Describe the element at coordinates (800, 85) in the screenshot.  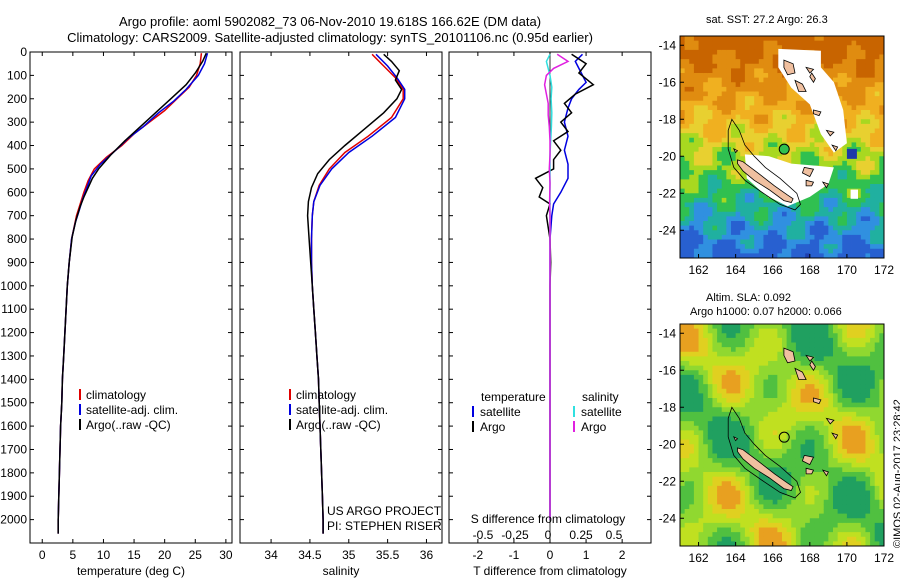
I see `land-malekula` at that location.